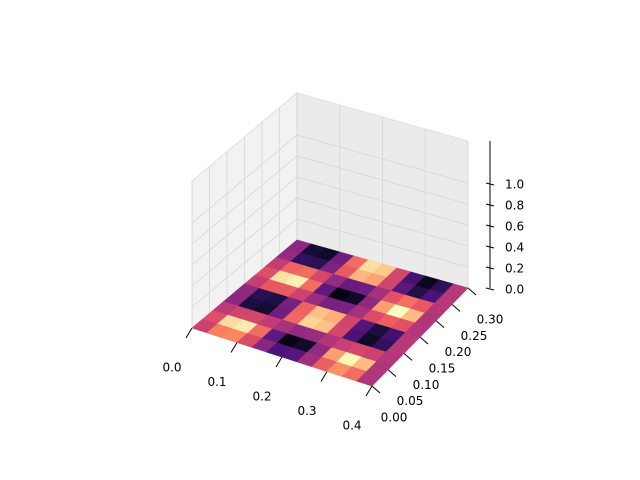 The height and width of the screenshot is (480, 640). Describe the element at coordinates (490, 289) in the screenshot. I see `z-tick` at that location.